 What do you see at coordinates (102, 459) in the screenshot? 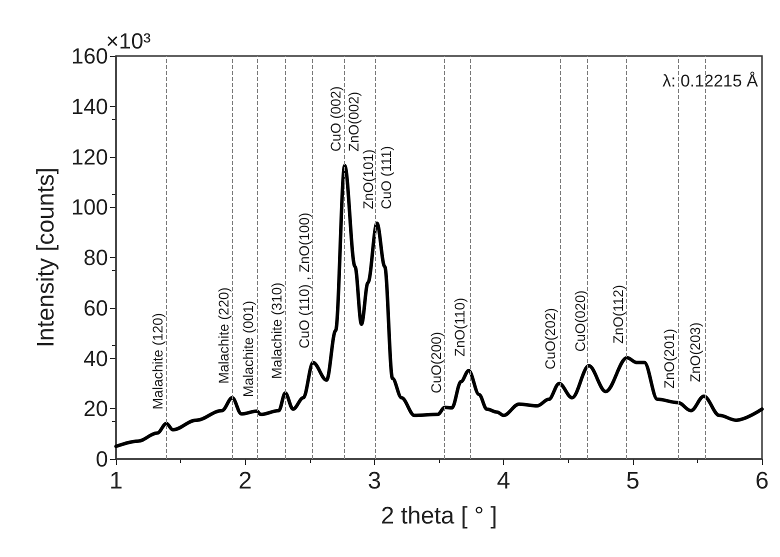
I see `y-tick-label: 0` at bounding box center [102, 459].